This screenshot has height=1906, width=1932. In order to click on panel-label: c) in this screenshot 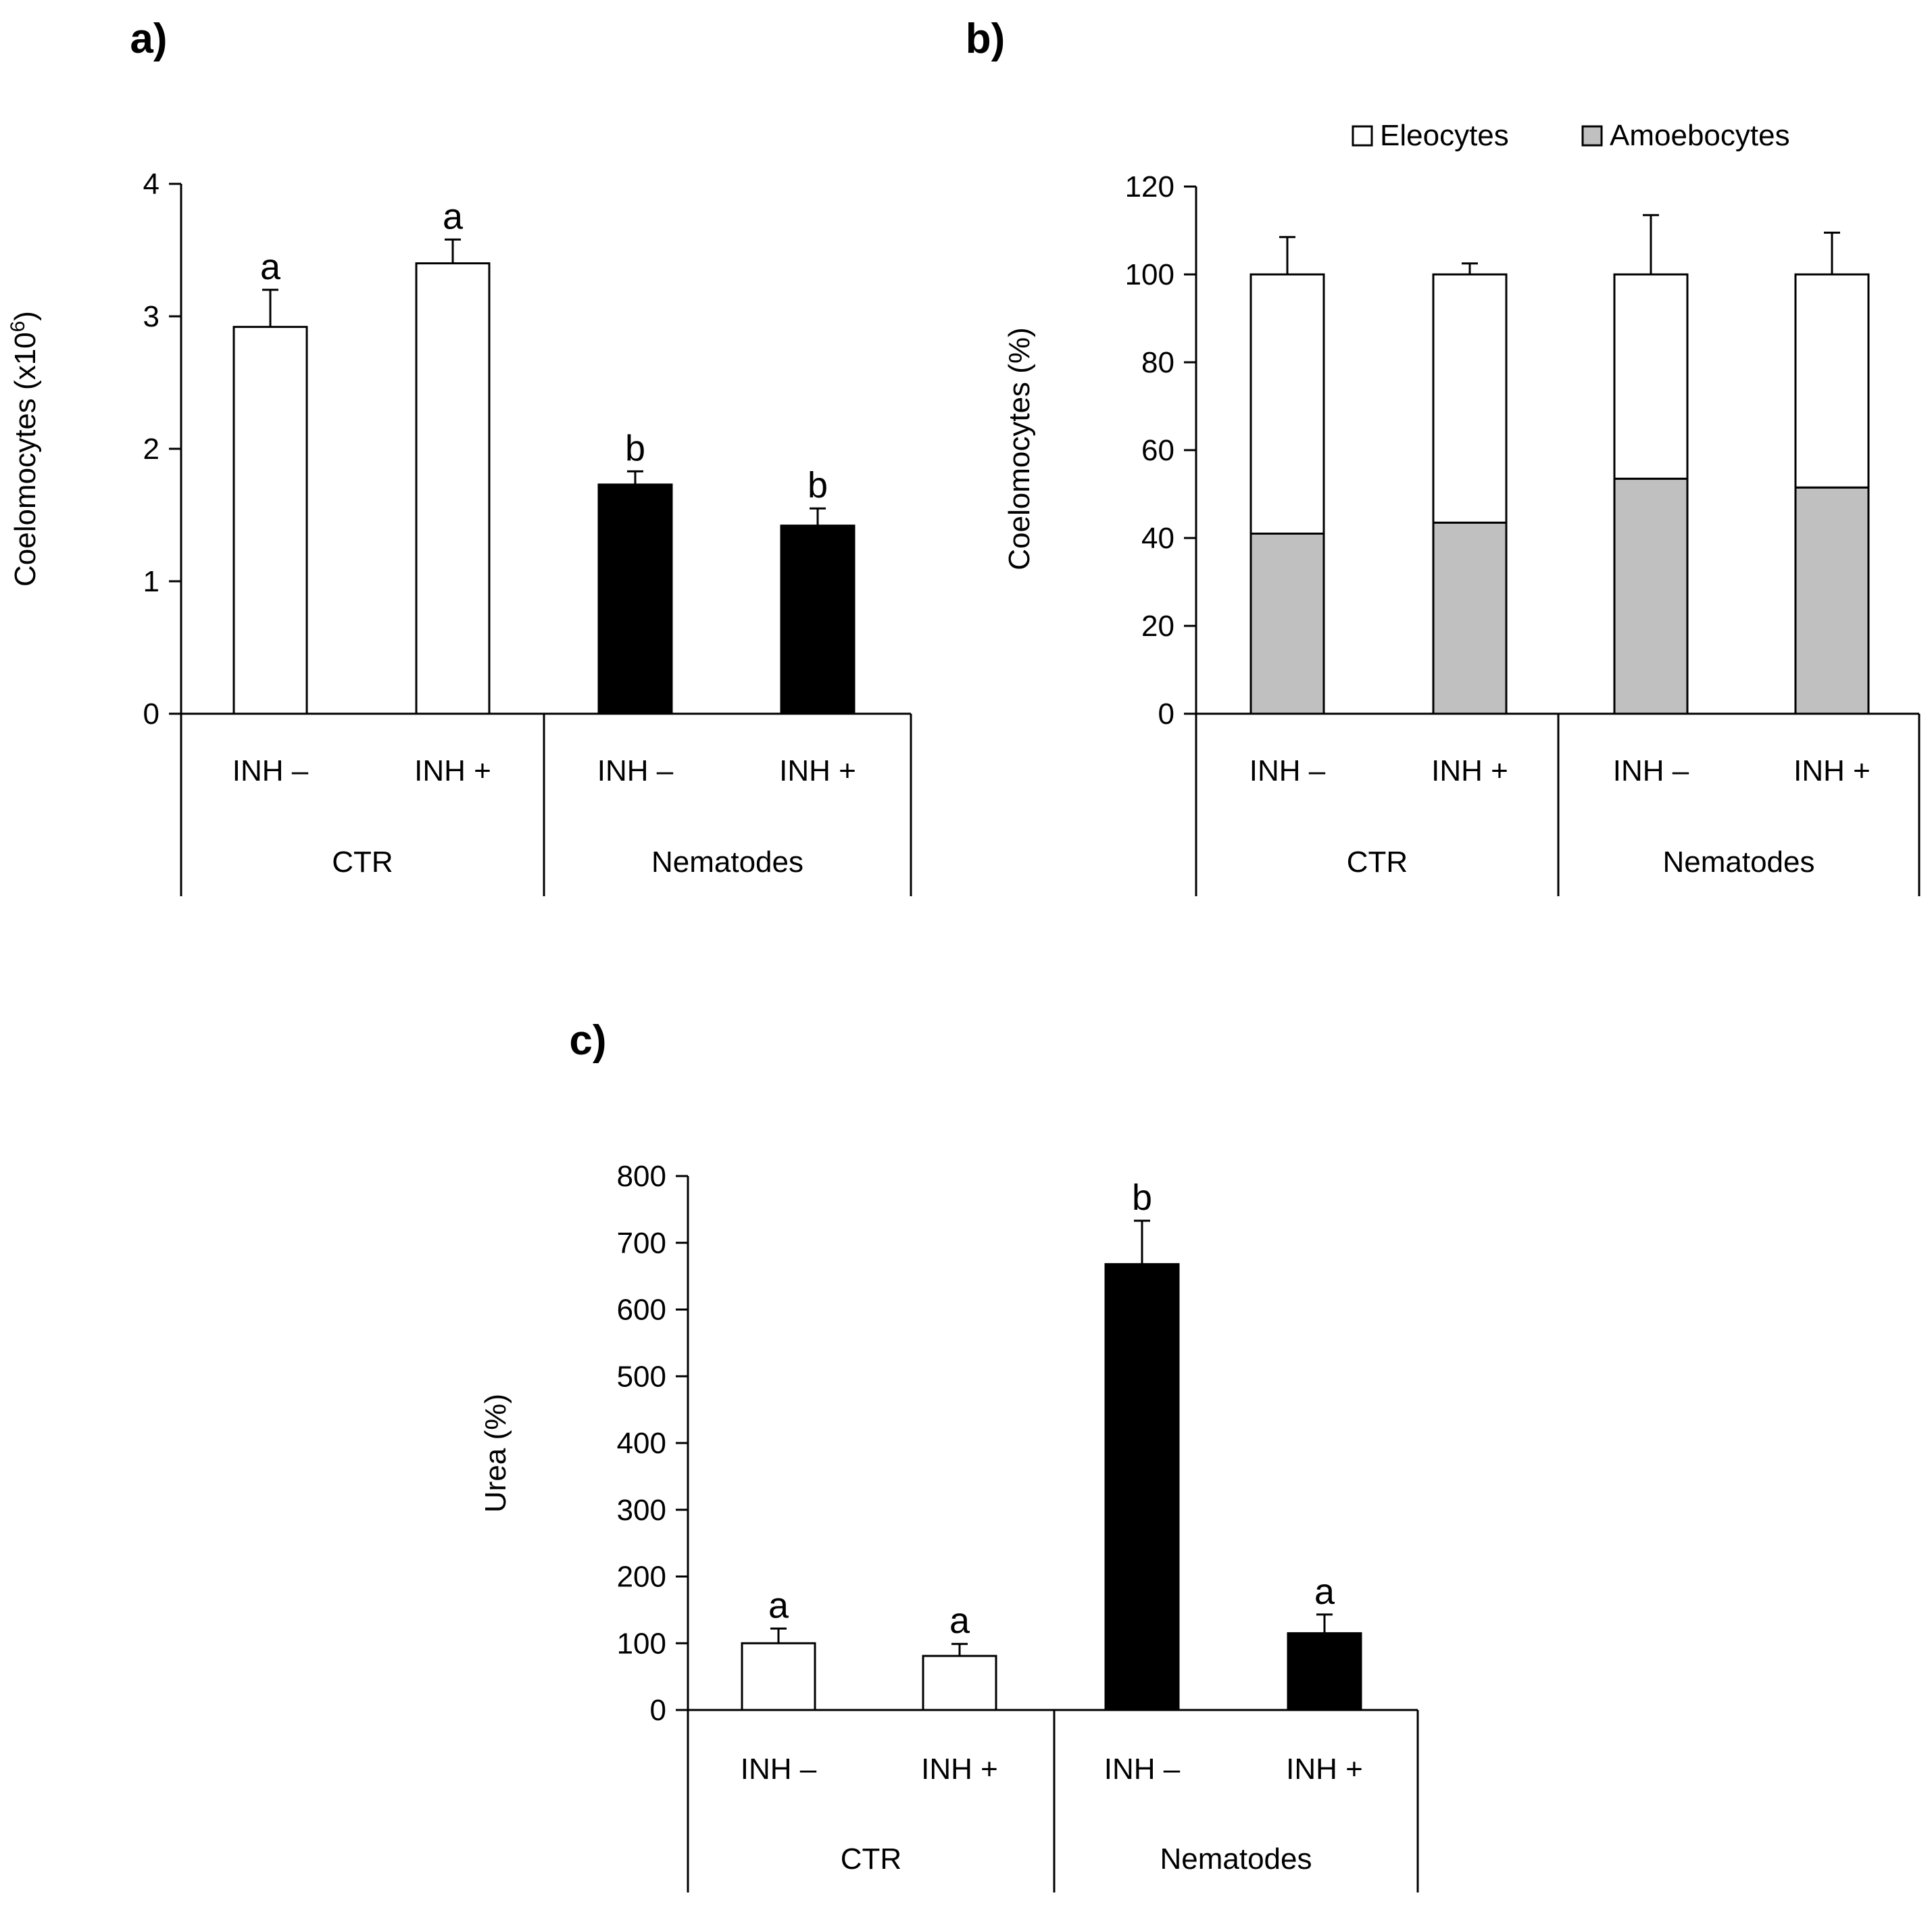, I will do `click(587, 1040)`.